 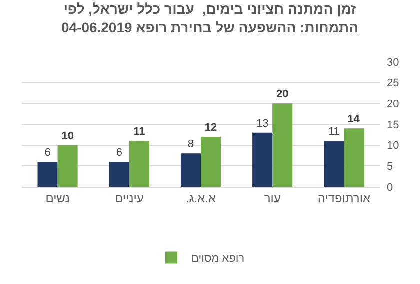 I want to click on data-label: 8, so click(x=191, y=144).